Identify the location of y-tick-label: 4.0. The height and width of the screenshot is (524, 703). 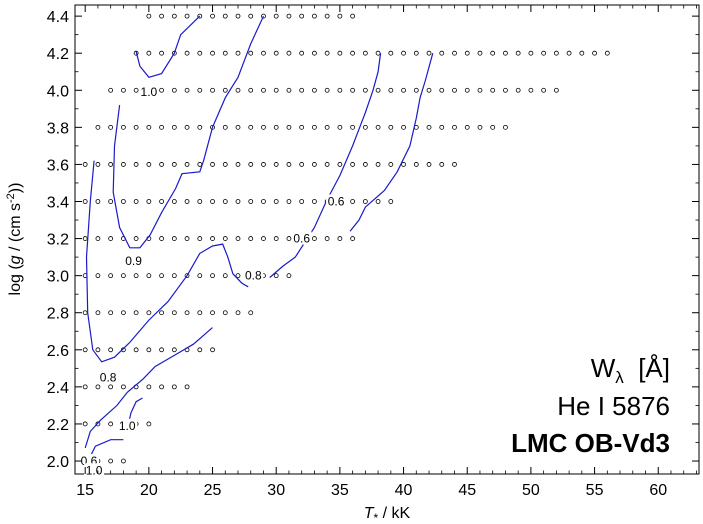
(58, 91).